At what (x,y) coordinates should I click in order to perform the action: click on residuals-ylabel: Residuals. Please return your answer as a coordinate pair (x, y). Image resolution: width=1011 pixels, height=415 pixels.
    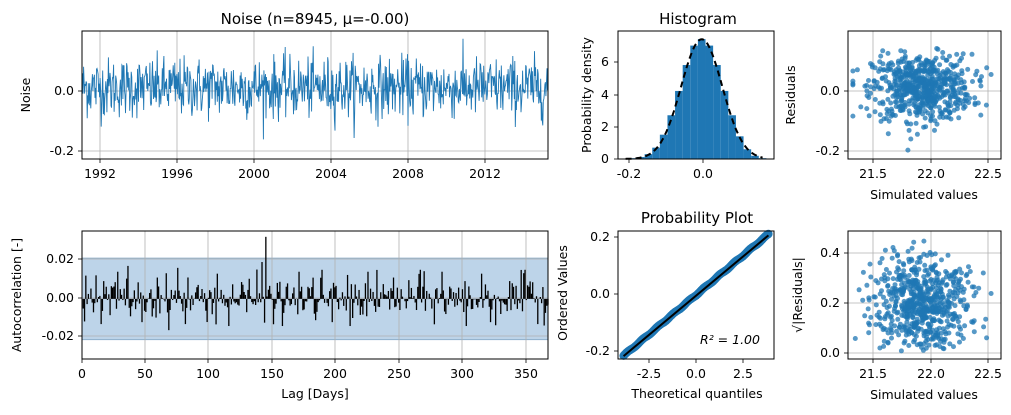
    Looking at the image, I should click on (790, 94).